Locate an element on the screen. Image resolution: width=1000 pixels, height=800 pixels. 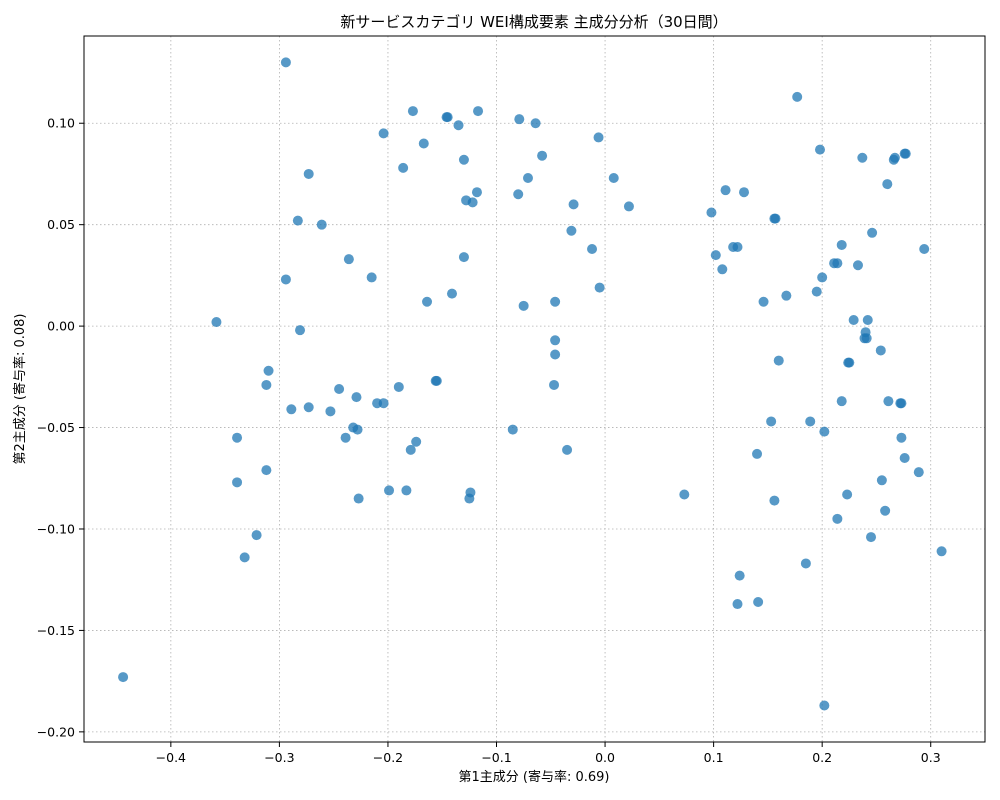
x-axis-label: 第1主成分 (寄与率: 0.69) is located at coordinates (533, 777).